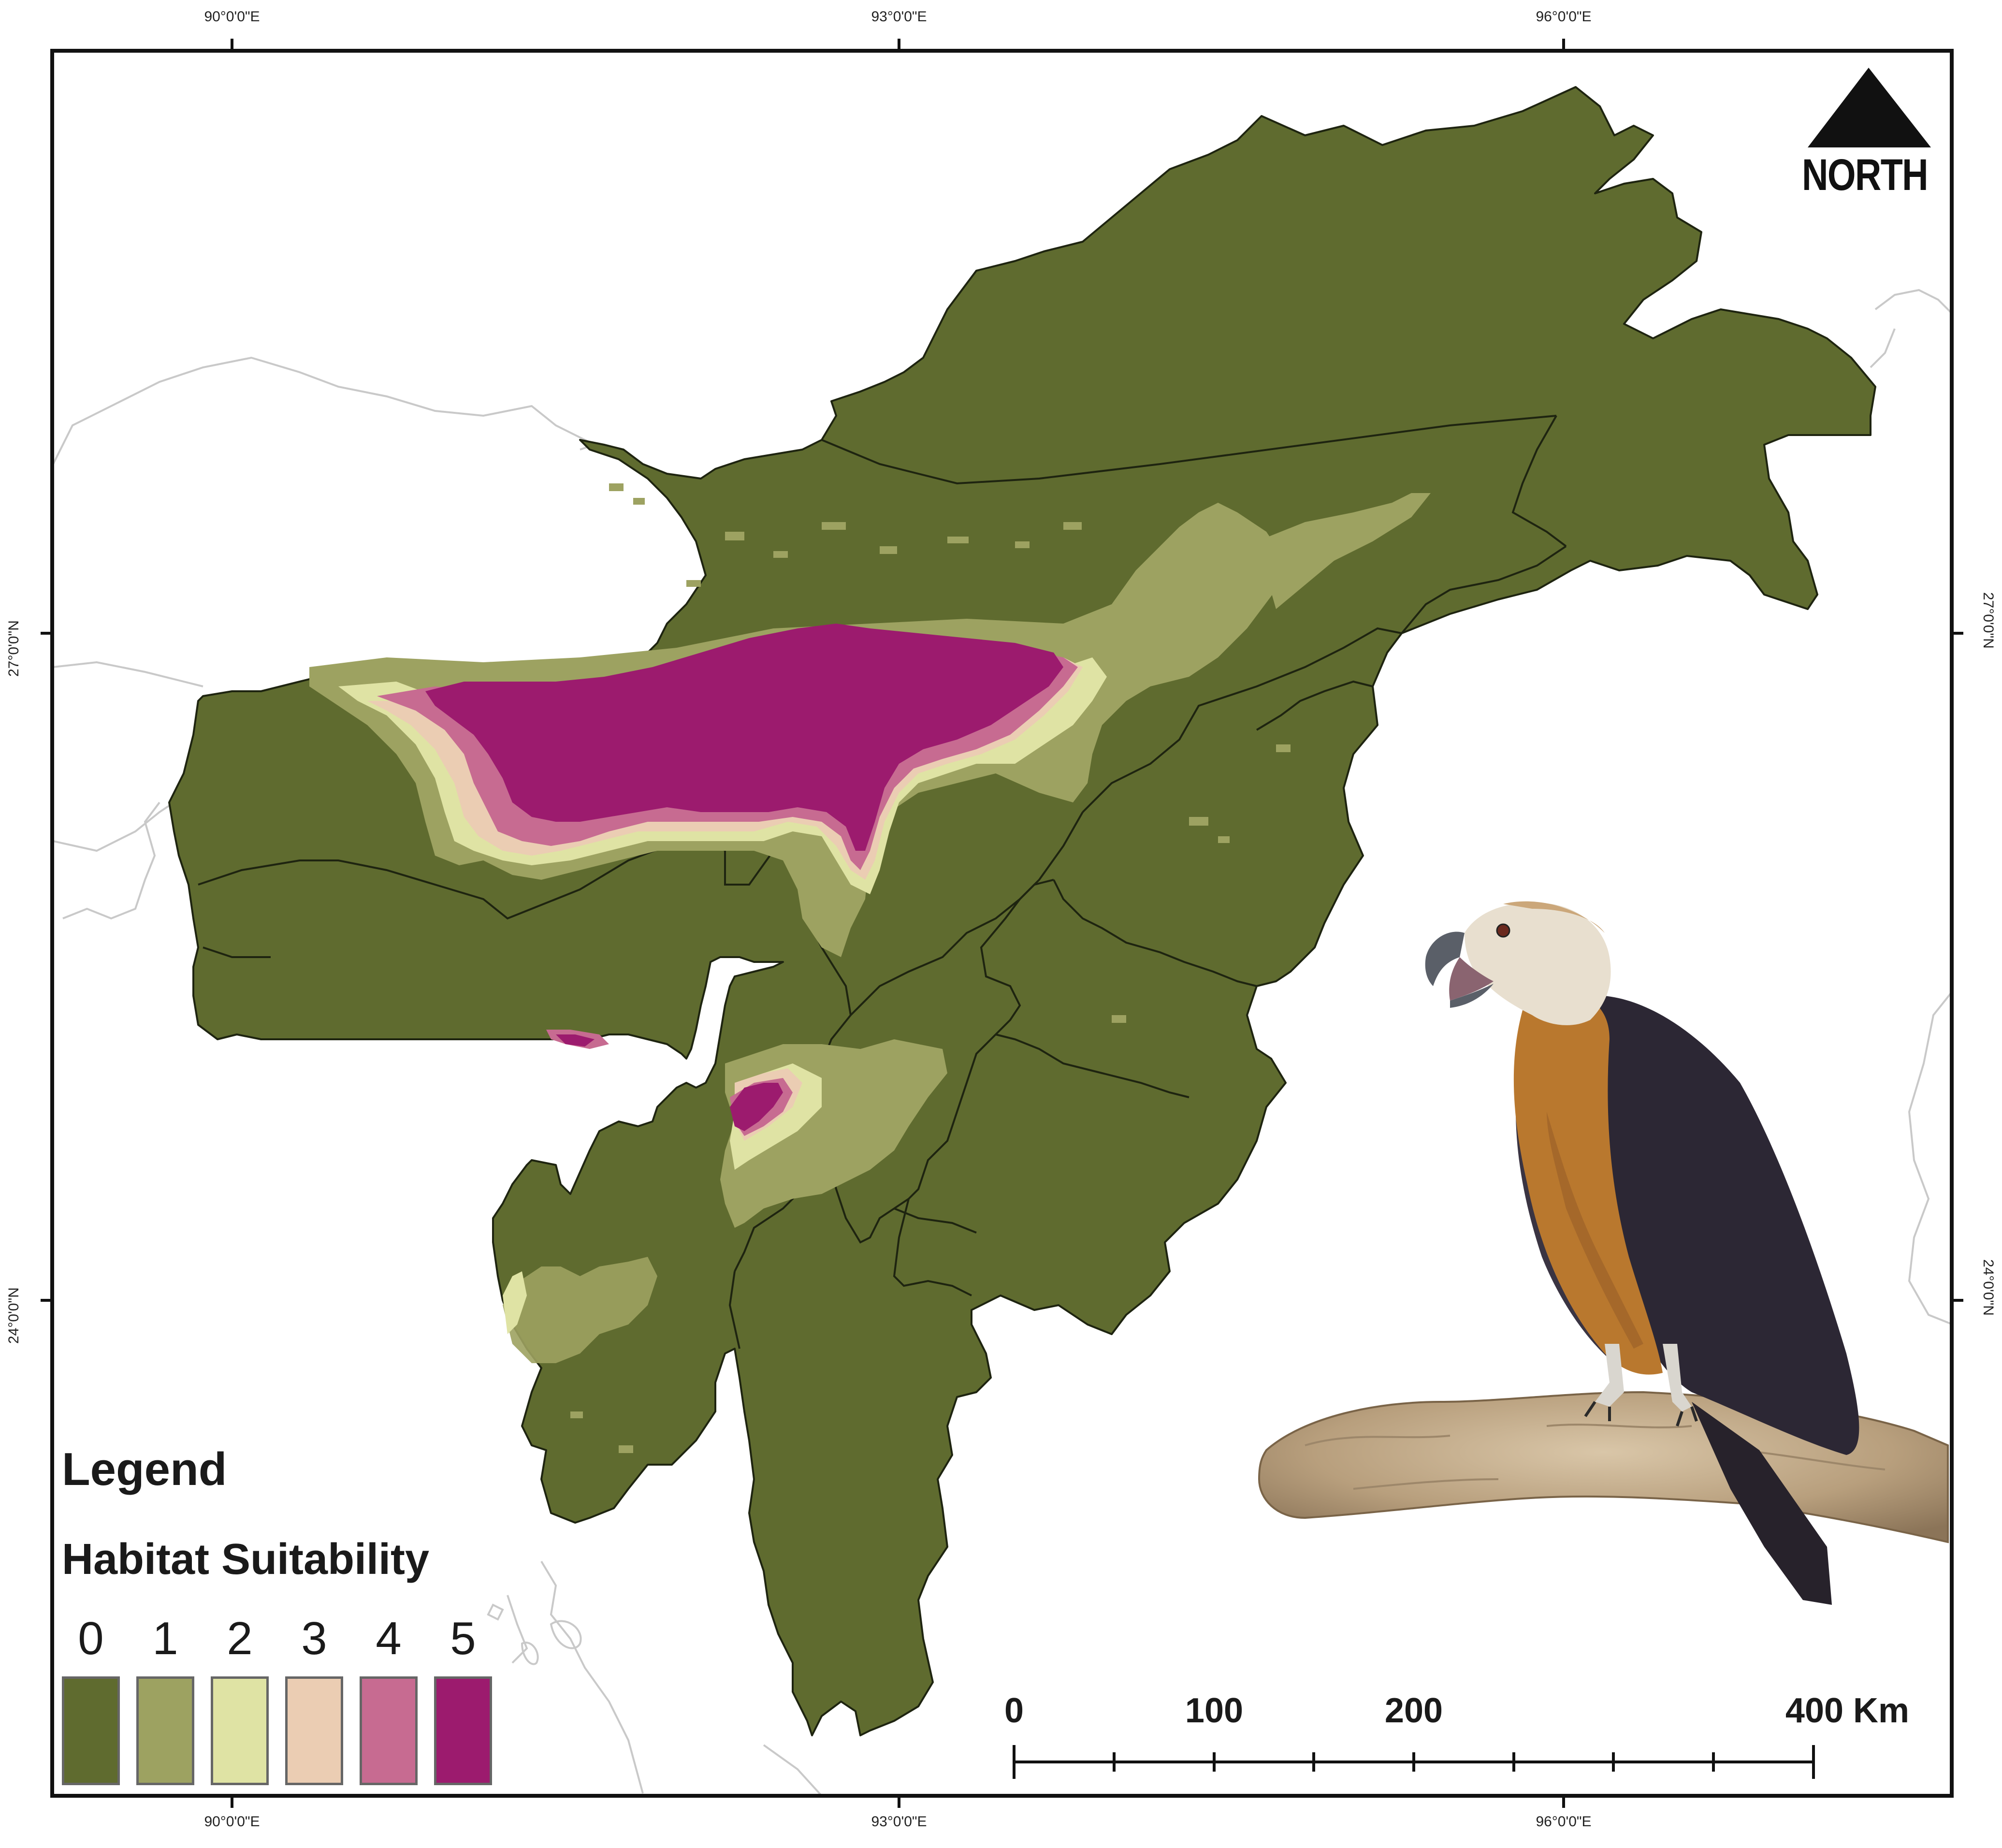 The image size is (2002, 1848). Describe the element at coordinates (1014, 1710) in the screenshot. I see `scale-label-0: 0` at that location.